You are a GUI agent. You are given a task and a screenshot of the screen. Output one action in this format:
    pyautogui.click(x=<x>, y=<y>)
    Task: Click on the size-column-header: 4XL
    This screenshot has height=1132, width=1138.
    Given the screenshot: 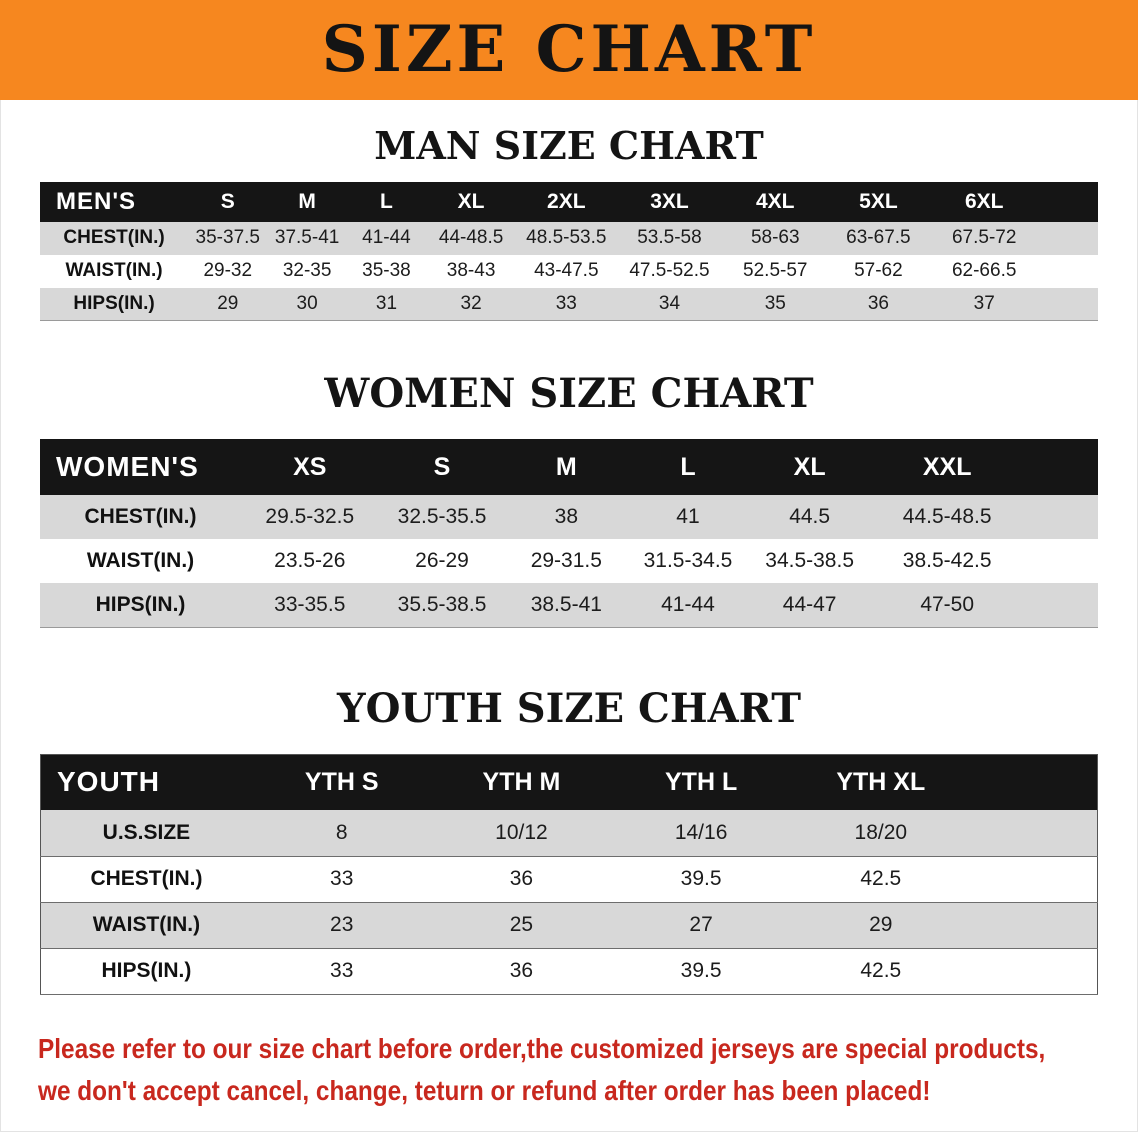 What is the action you would take?
    pyautogui.click(x=775, y=201)
    